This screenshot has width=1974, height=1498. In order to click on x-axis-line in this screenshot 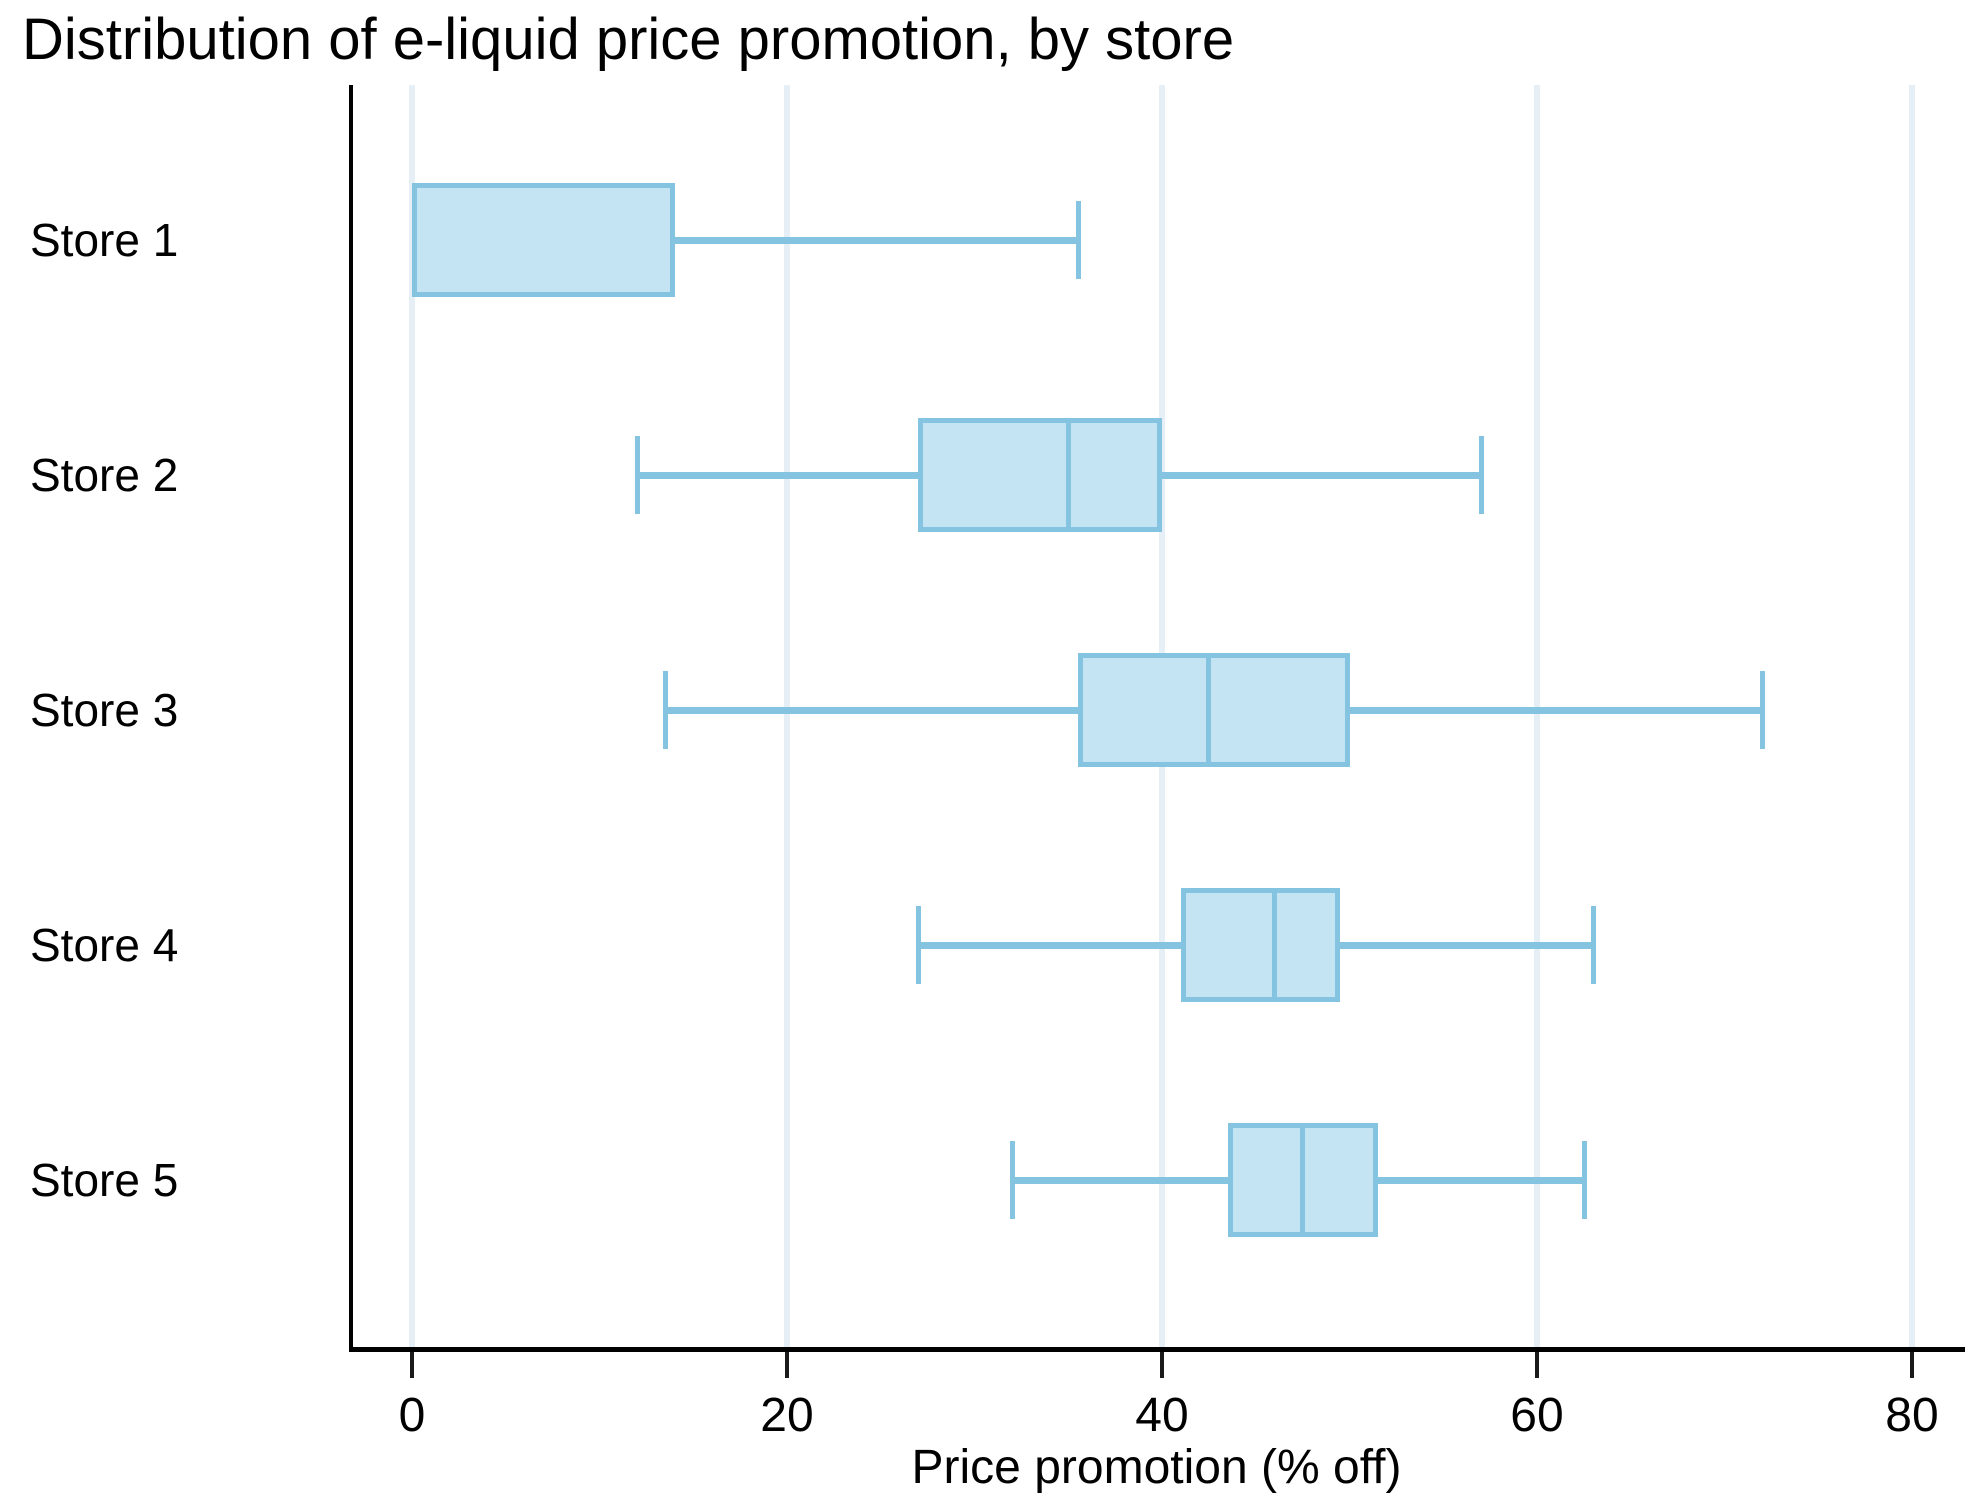, I will do `click(1157, 1349)`.